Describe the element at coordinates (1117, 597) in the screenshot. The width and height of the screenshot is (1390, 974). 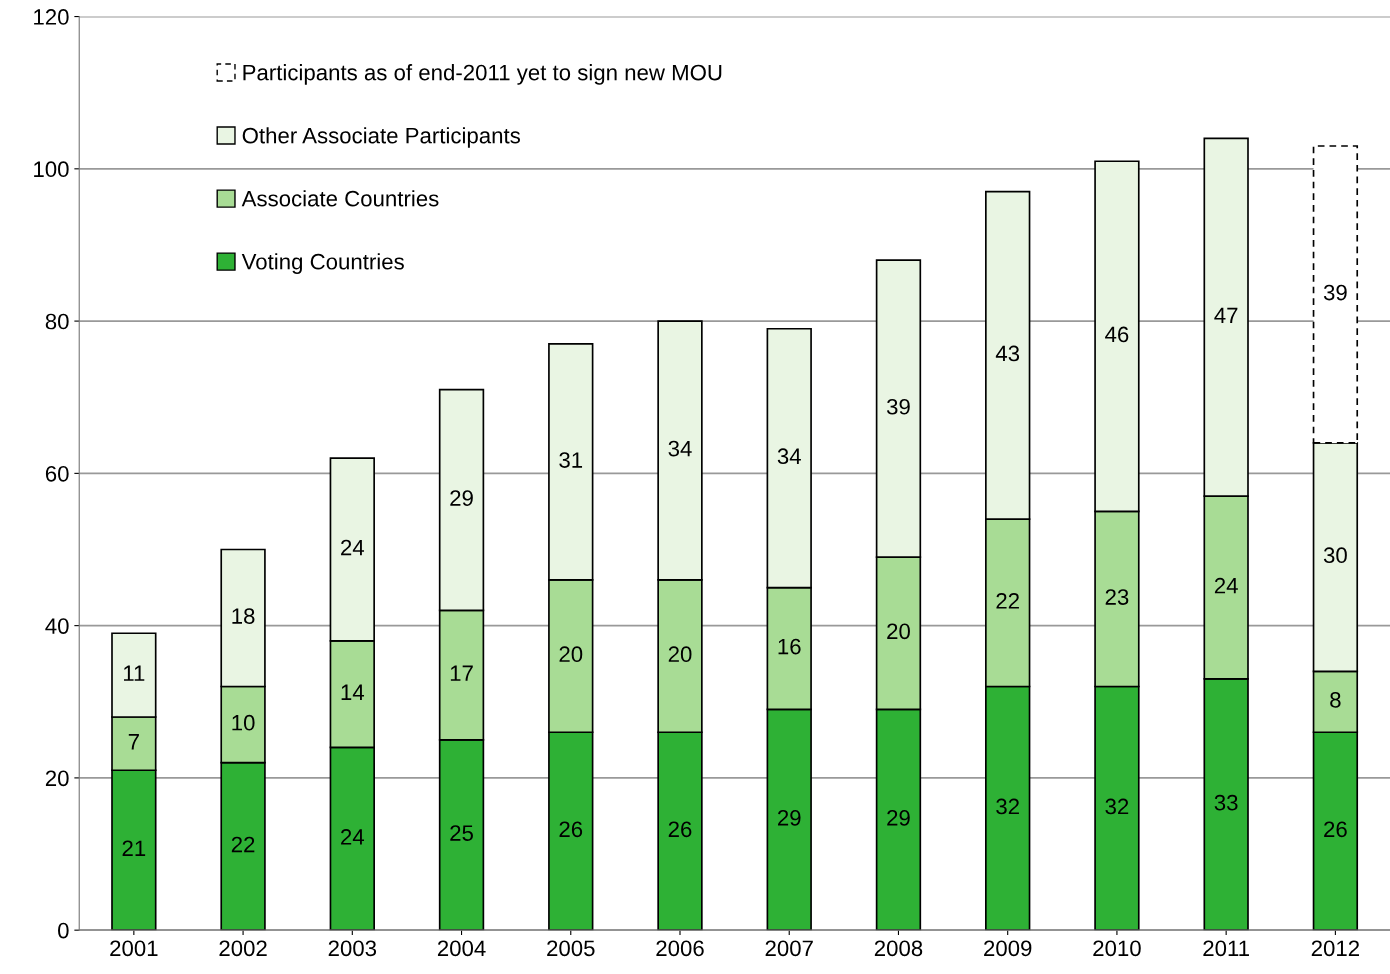
I see `data-label: 23` at that location.